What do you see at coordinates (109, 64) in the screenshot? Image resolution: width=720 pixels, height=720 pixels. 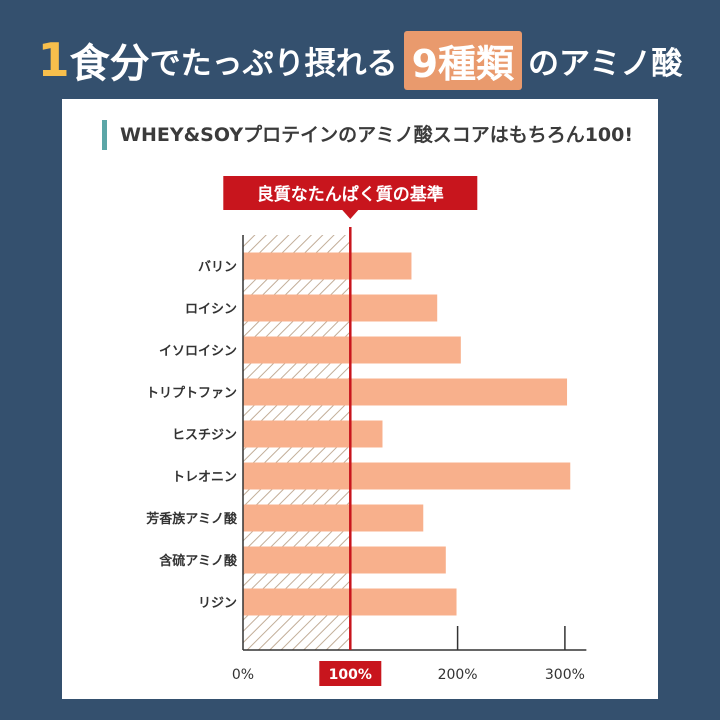 I see `headline-serving: 食分` at bounding box center [109, 64].